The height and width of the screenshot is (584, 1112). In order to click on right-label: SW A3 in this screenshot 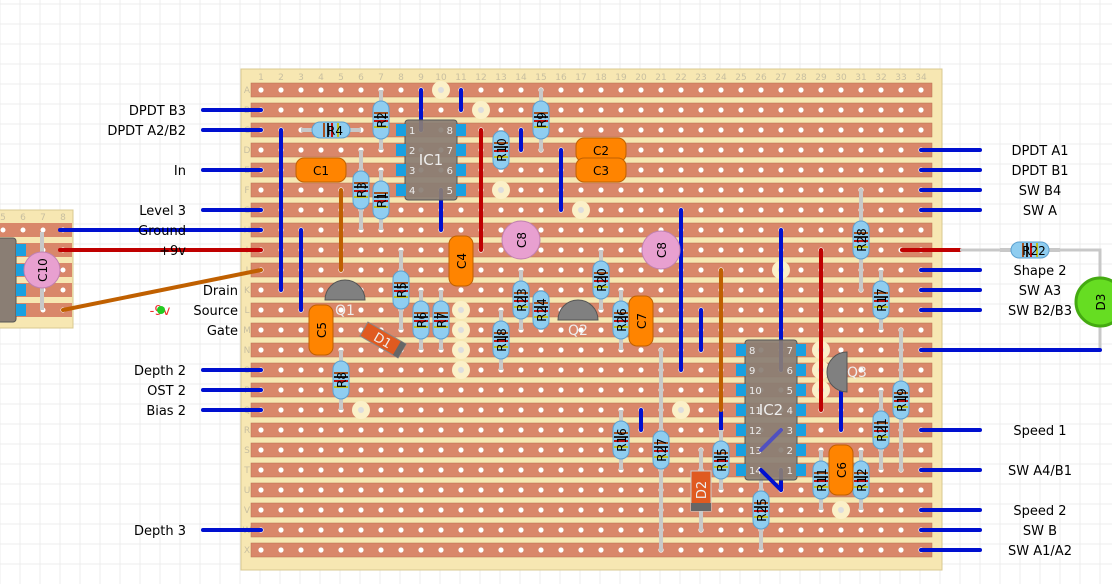, I will do `click(1040, 291)`.